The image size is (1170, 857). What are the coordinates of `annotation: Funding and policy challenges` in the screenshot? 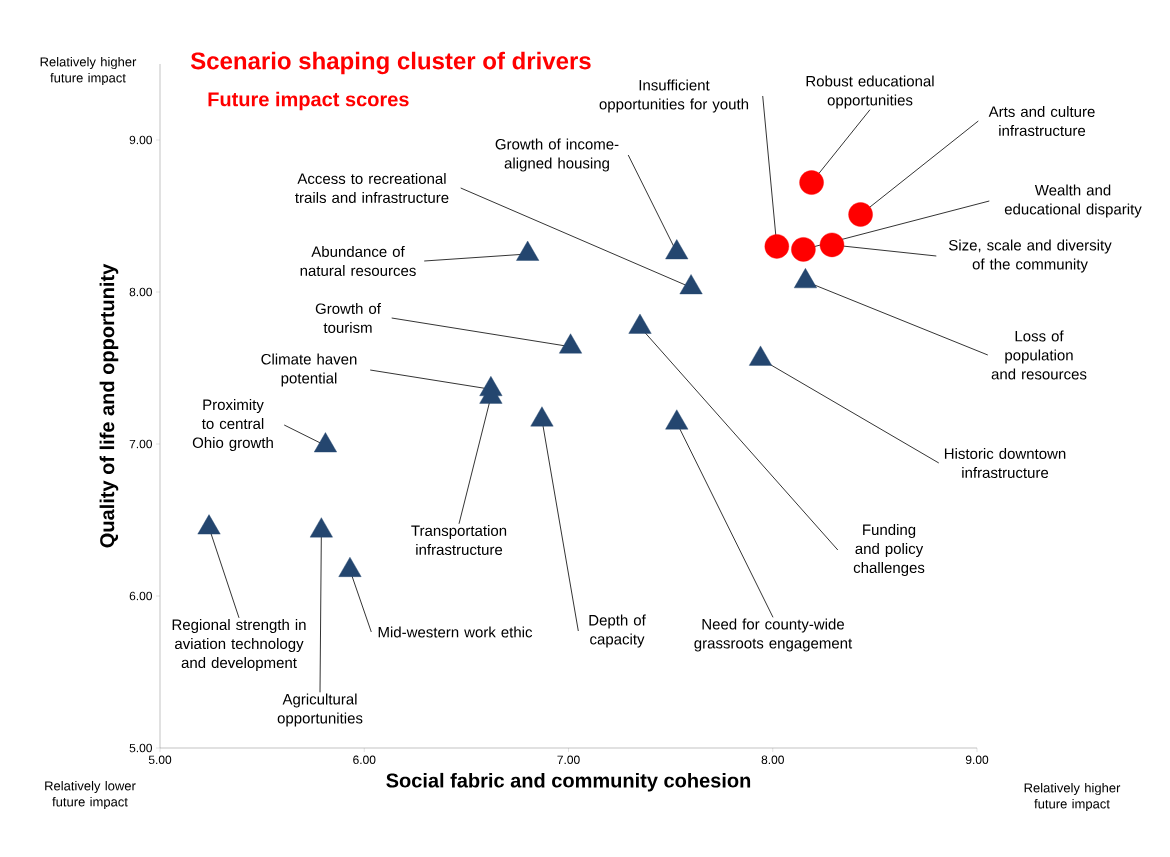 It's located at (889, 550).